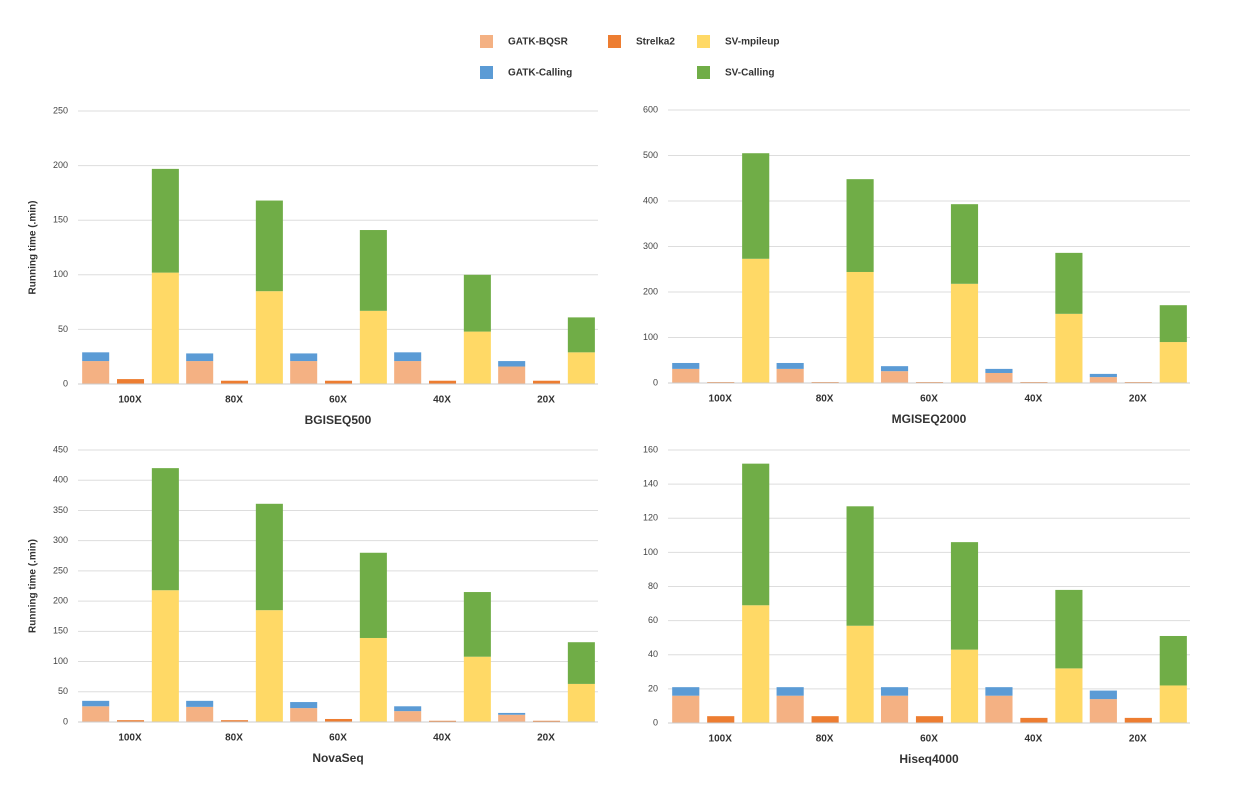 This screenshot has width=1243, height=796. Describe the element at coordinates (60, 449) in the screenshot. I see `y-tick-label: 450` at that location.